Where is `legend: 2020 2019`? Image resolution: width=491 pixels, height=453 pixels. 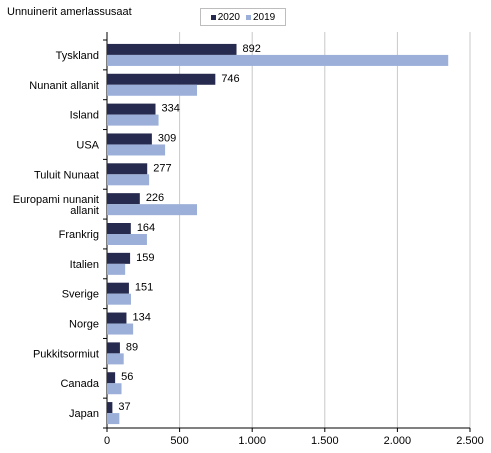 legend: 2020 2019 is located at coordinates (243, 17).